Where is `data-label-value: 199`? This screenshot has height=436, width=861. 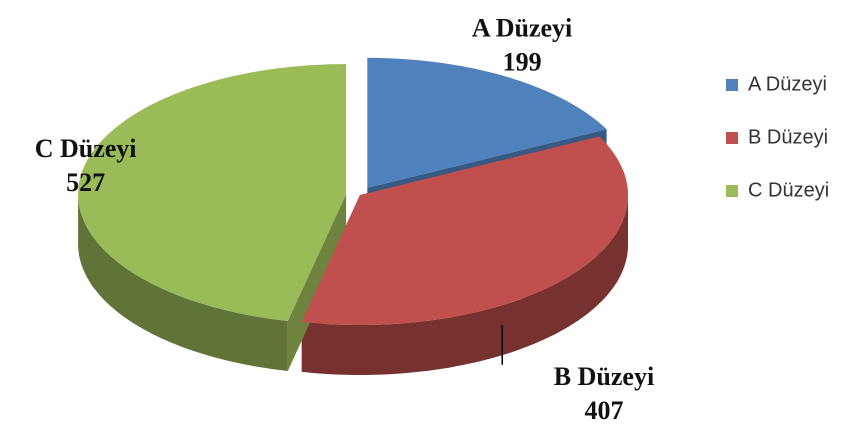
data-label-value: 199 is located at coordinates (522, 62).